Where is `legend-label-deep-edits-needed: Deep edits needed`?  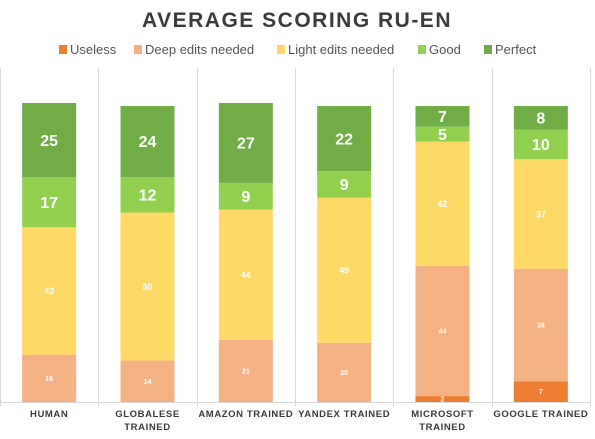 legend-label-deep-edits-needed: Deep edits needed is located at coordinates (199, 49).